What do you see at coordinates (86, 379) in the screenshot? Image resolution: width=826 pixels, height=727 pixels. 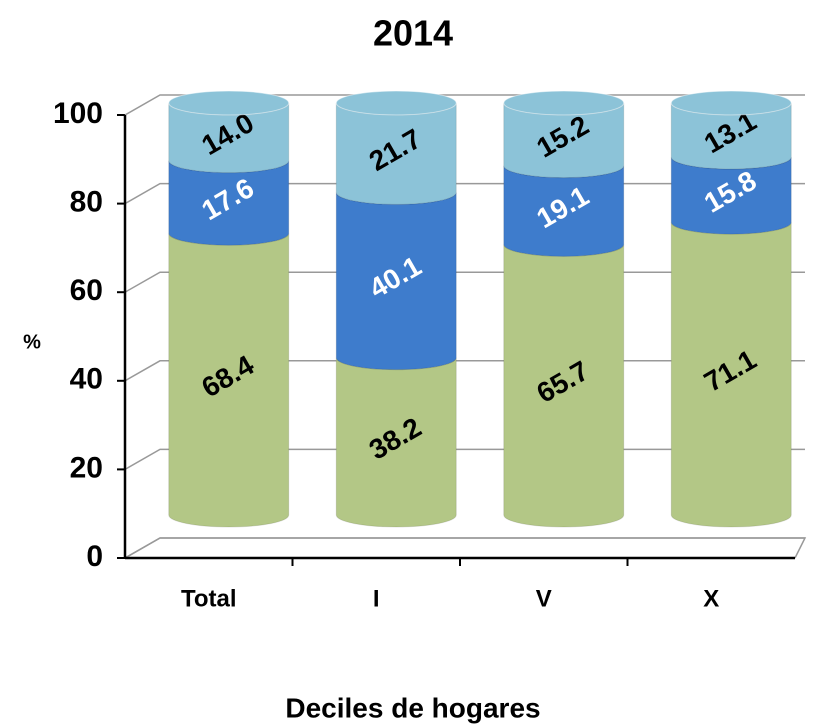 I see `y-tick-label: 40` at bounding box center [86, 379].